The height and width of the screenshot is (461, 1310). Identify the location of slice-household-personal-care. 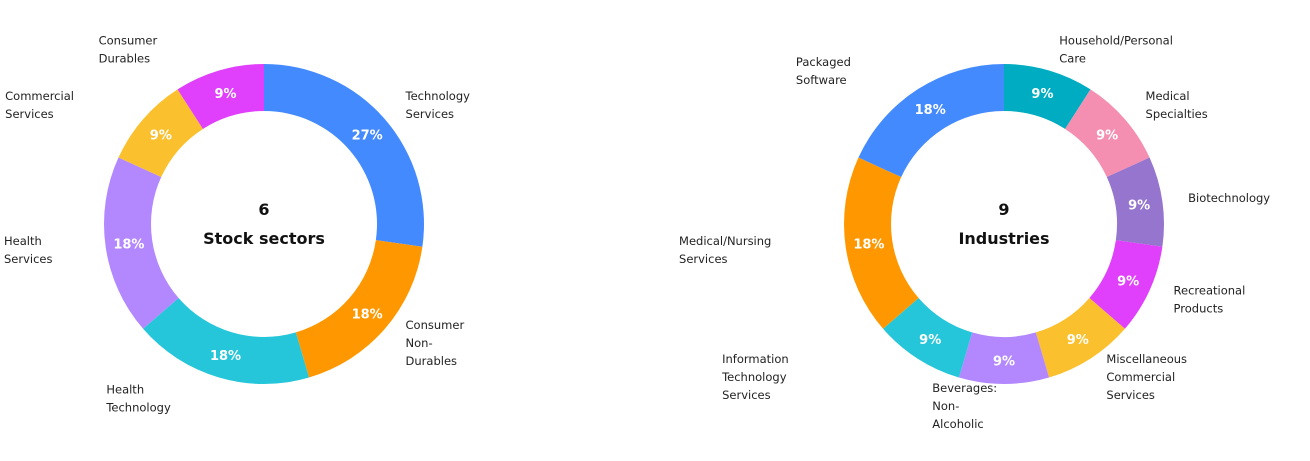
(1047, 96).